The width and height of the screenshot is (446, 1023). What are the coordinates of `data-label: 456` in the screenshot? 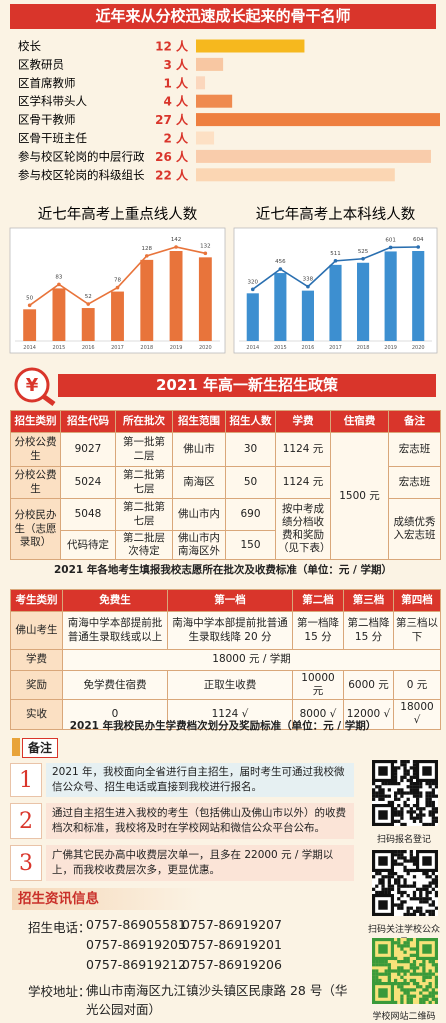 It's located at (280, 262).